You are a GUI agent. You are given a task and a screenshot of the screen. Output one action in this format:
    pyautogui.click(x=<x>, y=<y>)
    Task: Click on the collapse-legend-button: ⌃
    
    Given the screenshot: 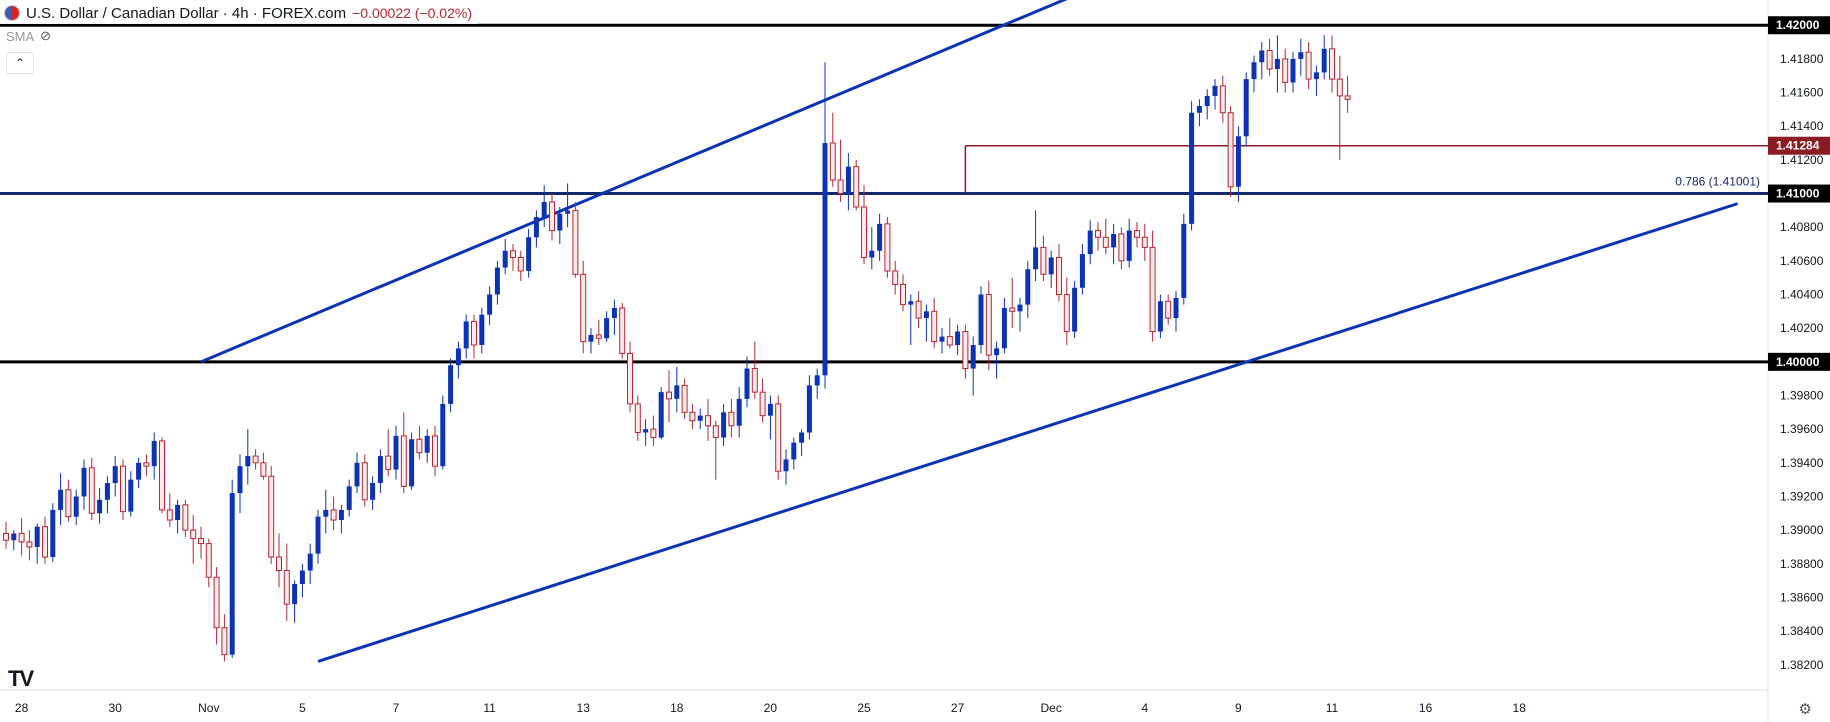 What is the action you would take?
    pyautogui.click(x=20, y=63)
    